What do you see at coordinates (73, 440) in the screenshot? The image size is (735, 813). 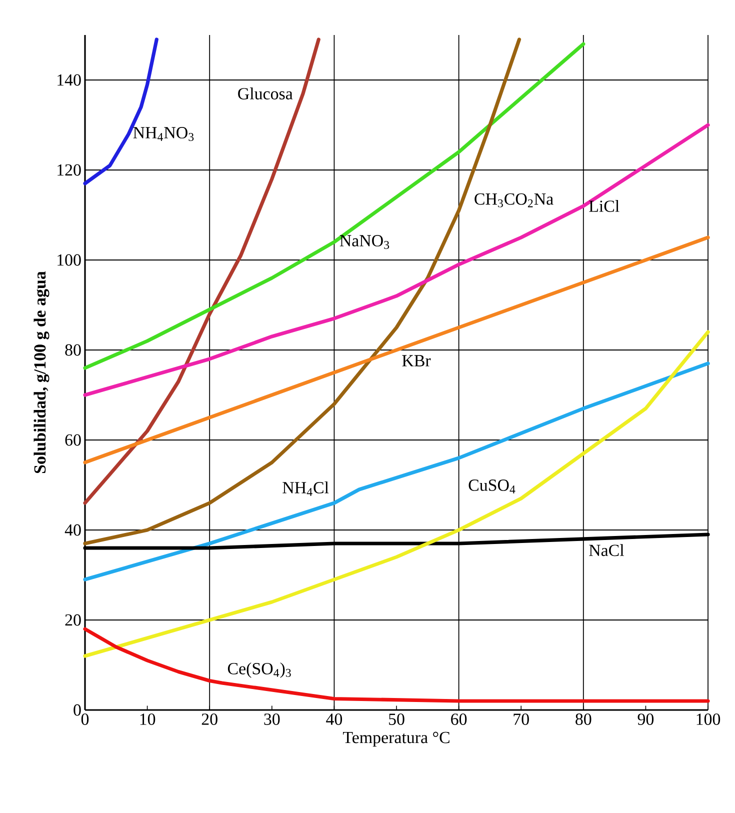 I see `y-tick-label: 60` at bounding box center [73, 440].